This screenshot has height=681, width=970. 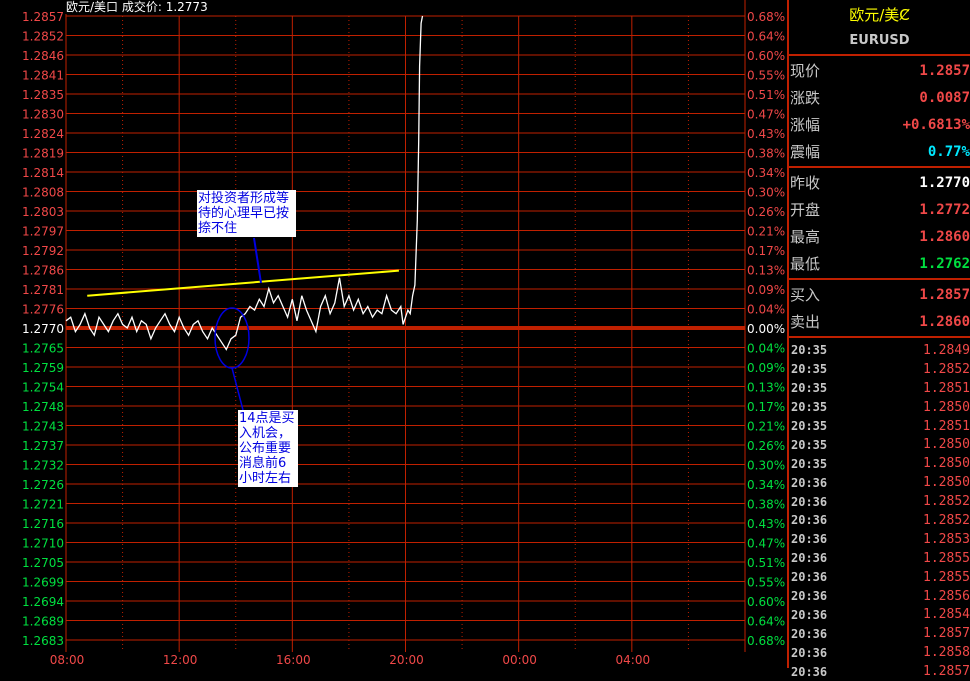 What do you see at coordinates (936, 124) in the screenshot?
I see `quote-value: +0.6813%` at bounding box center [936, 124].